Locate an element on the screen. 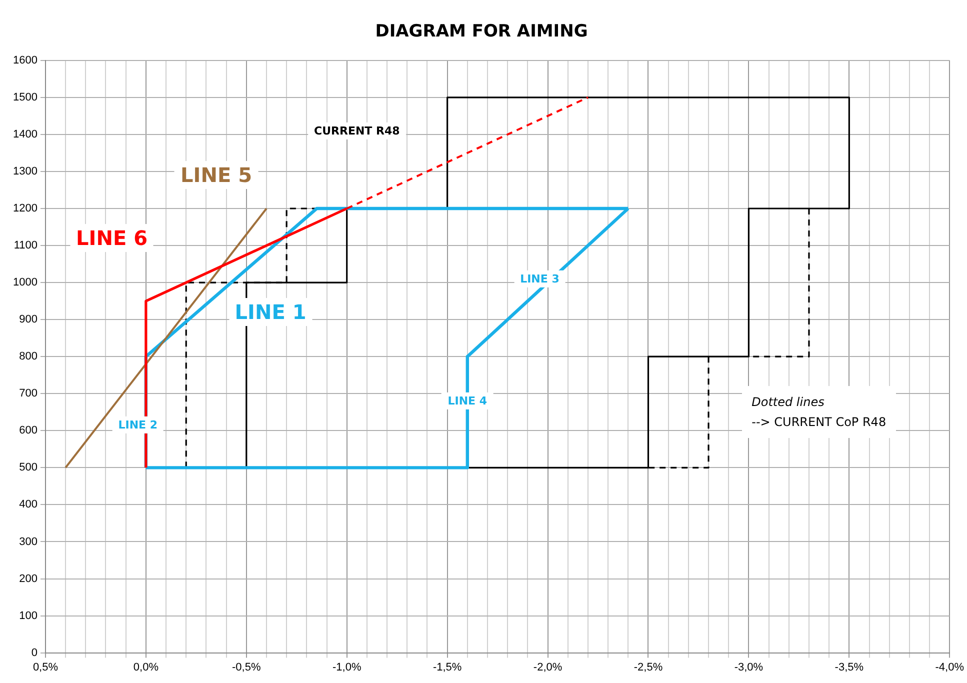 The width and height of the screenshot is (967, 683). x-tick-label: -2,5% is located at coordinates (648, 667).